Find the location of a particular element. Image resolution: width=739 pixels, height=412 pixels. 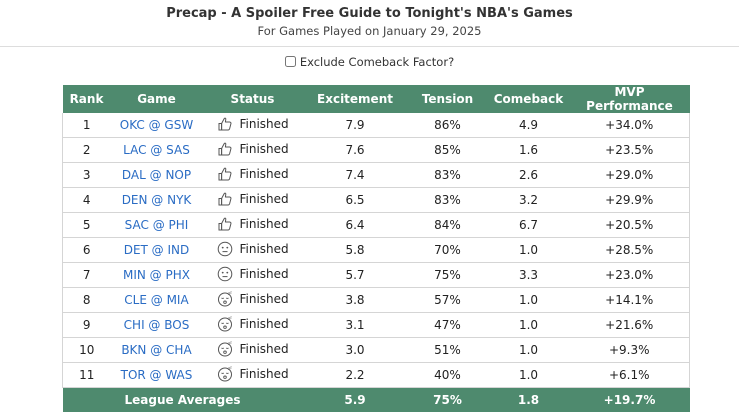

excitement-cell: 7.9 is located at coordinates (355, 125).